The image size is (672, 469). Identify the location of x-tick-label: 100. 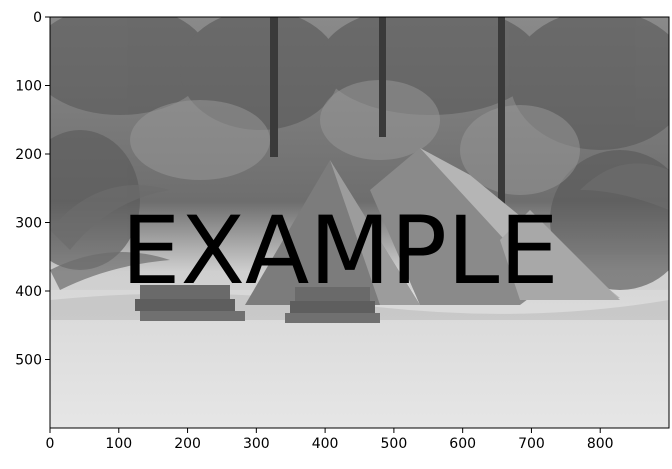
(118, 444).